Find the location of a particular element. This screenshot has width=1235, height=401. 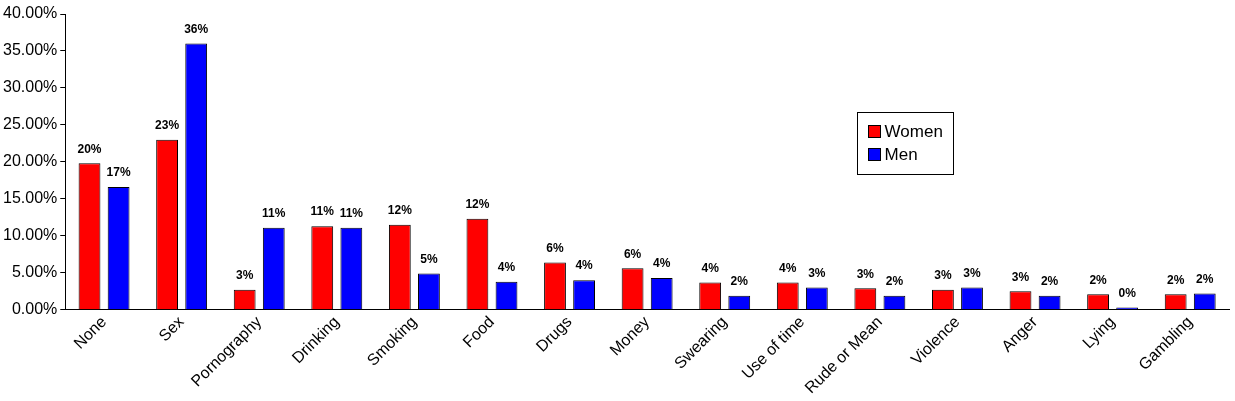

data-label: 20% is located at coordinates (89, 148).